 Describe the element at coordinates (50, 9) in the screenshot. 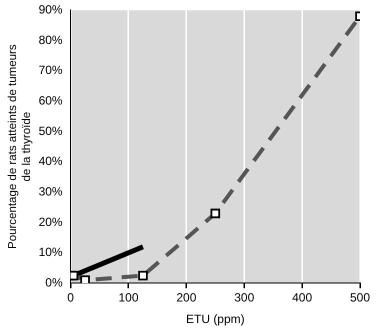

I see `y-tick-label: 90%` at that location.